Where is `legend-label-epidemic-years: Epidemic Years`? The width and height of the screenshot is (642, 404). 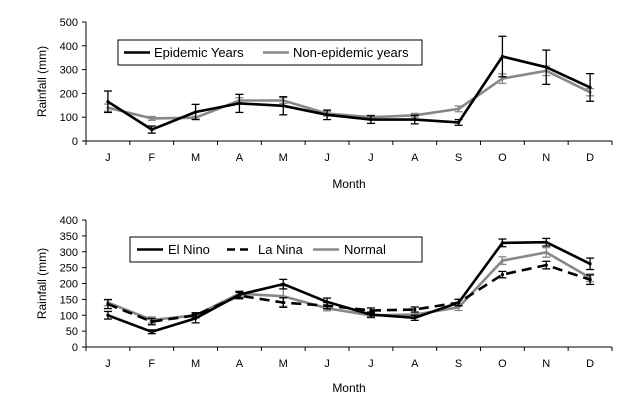
legend-label-epidemic-years: Epidemic Years is located at coordinates (199, 52).